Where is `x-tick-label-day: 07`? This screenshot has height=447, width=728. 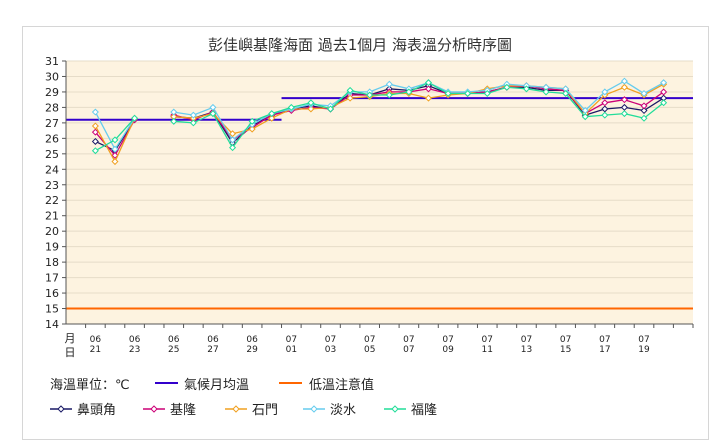 x-tick-label-day: 07 is located at coordinates (408, 350).